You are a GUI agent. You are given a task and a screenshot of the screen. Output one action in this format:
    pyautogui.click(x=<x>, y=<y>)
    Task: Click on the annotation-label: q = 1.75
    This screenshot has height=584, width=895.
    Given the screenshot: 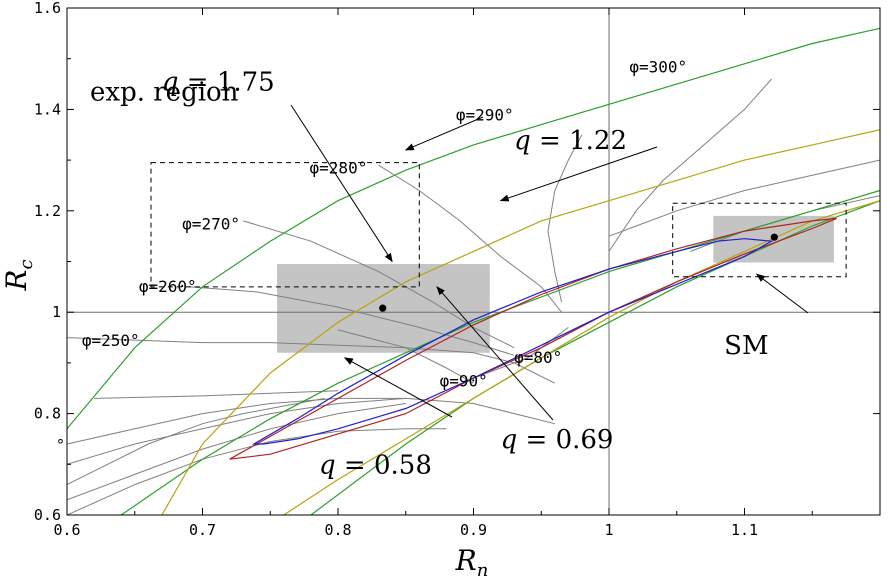 What is the action you would take?
    pyautogui.click(x=218, y=83)
    